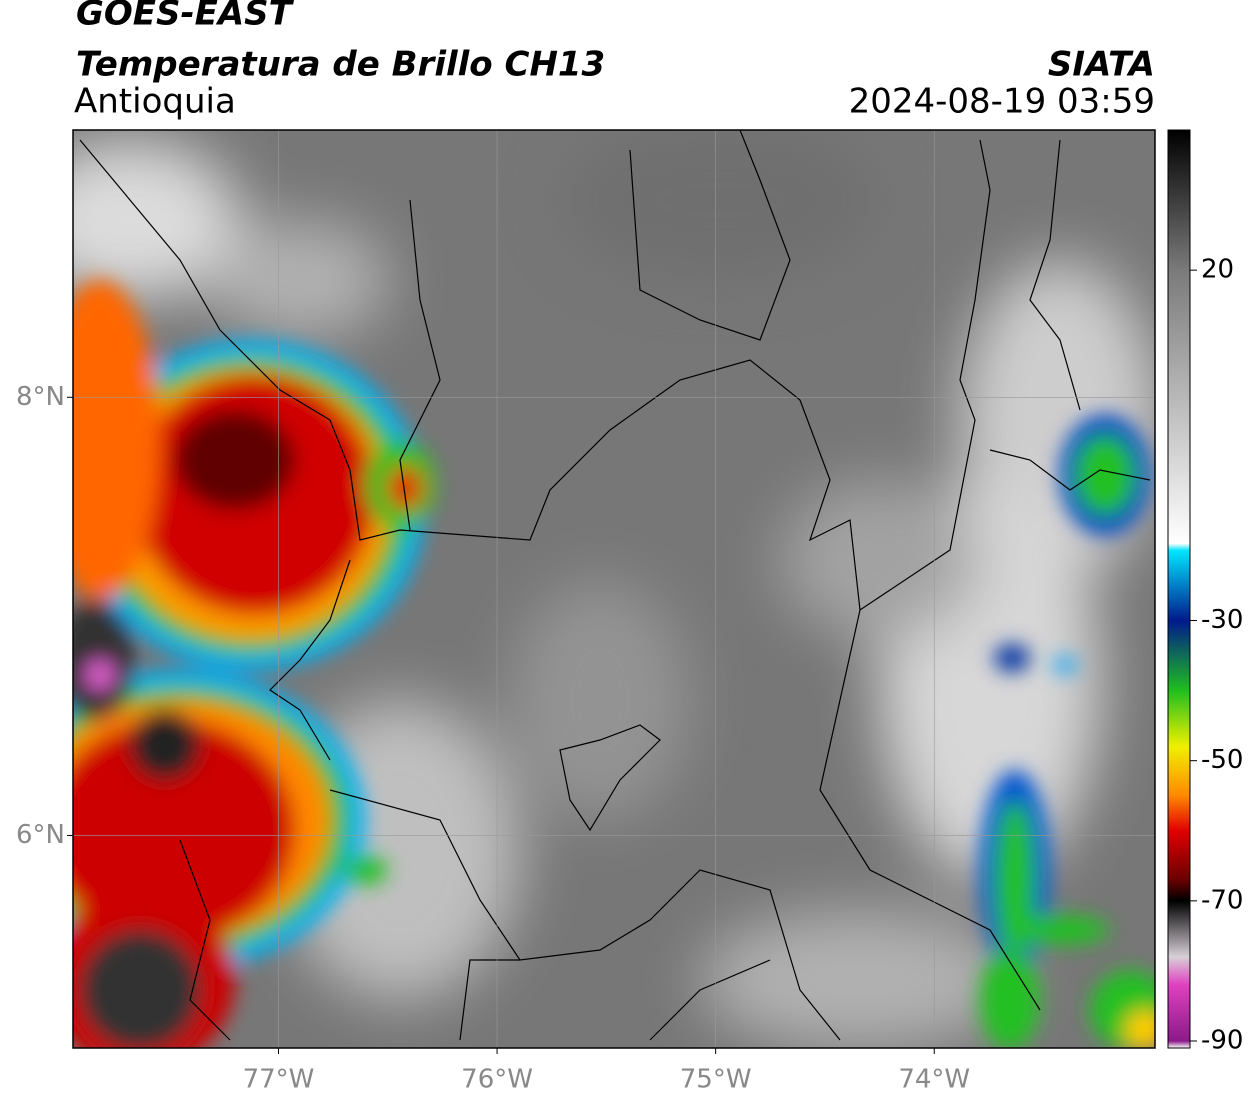 This screenshot has width=1252, height=1103. Describe the element at coordinates (185, 17) in the screenshot. I see `title: GOES-EAST` at that location.